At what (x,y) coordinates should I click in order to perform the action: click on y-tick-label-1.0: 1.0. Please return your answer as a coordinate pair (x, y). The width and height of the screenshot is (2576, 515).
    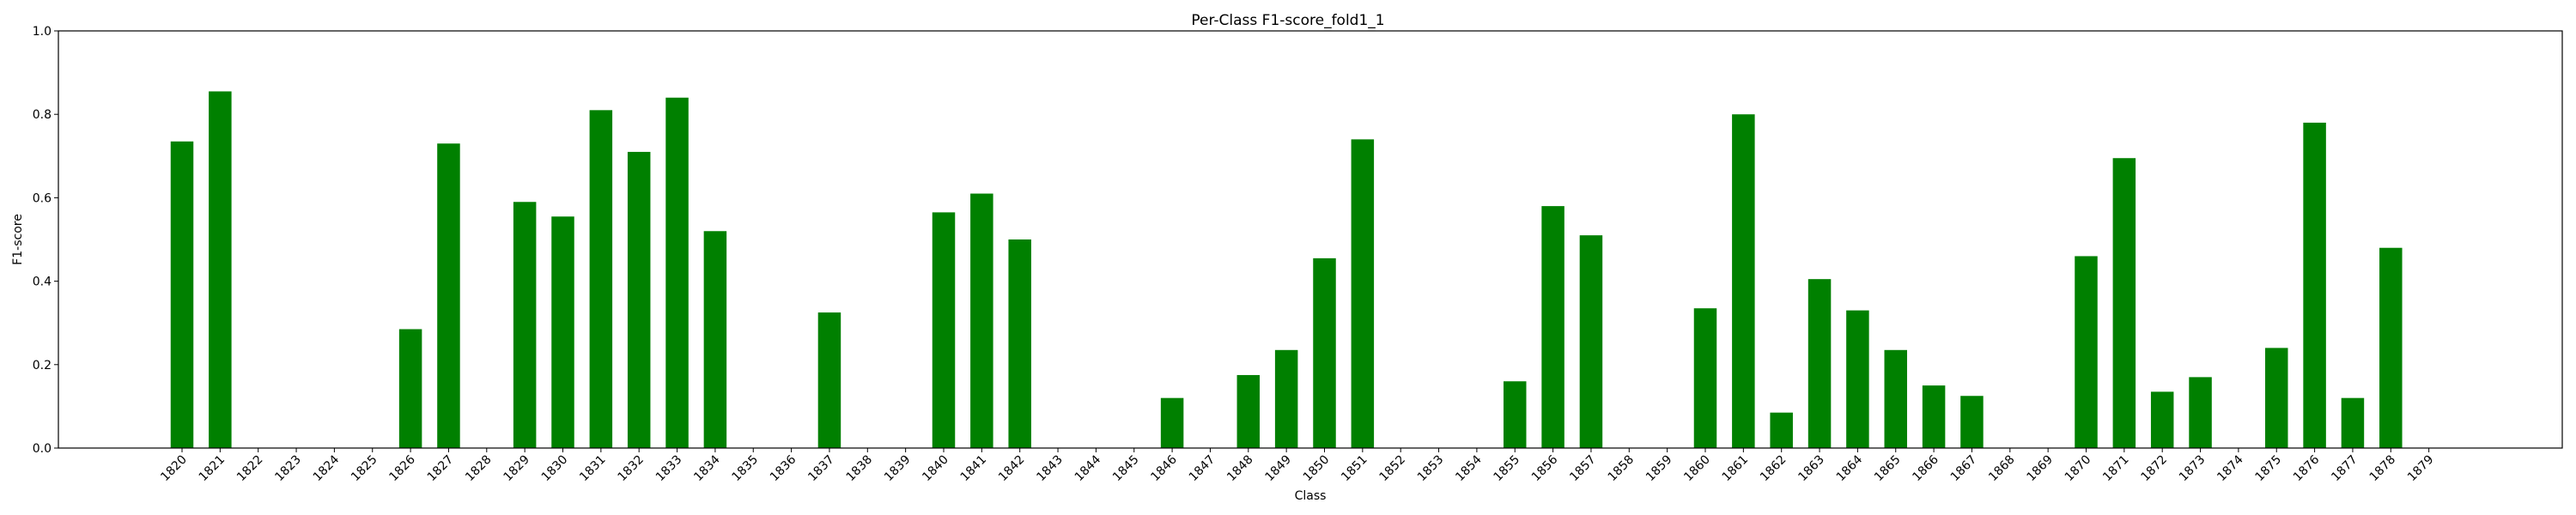
    Looking at the image, I should click on (42, 32).